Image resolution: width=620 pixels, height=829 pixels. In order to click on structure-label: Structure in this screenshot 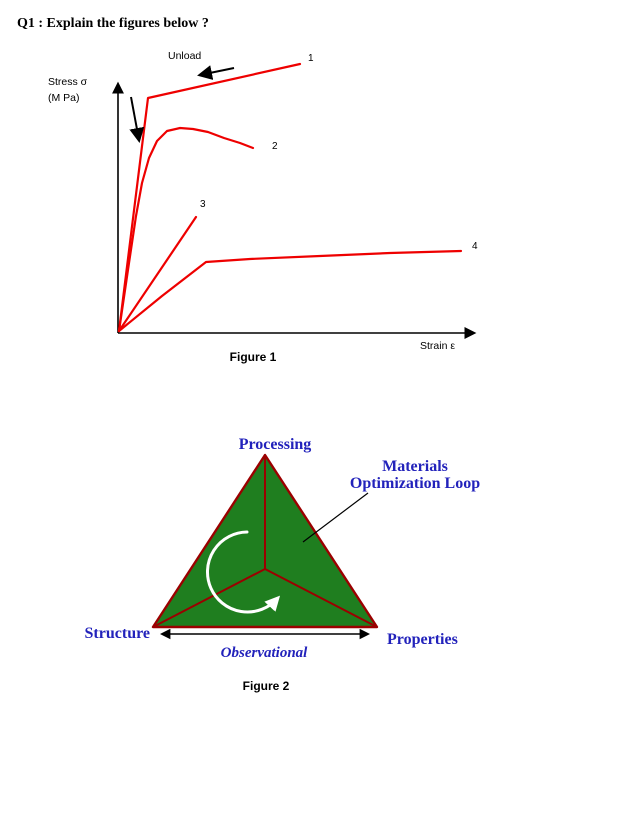, I will do `click(117, 633)`.